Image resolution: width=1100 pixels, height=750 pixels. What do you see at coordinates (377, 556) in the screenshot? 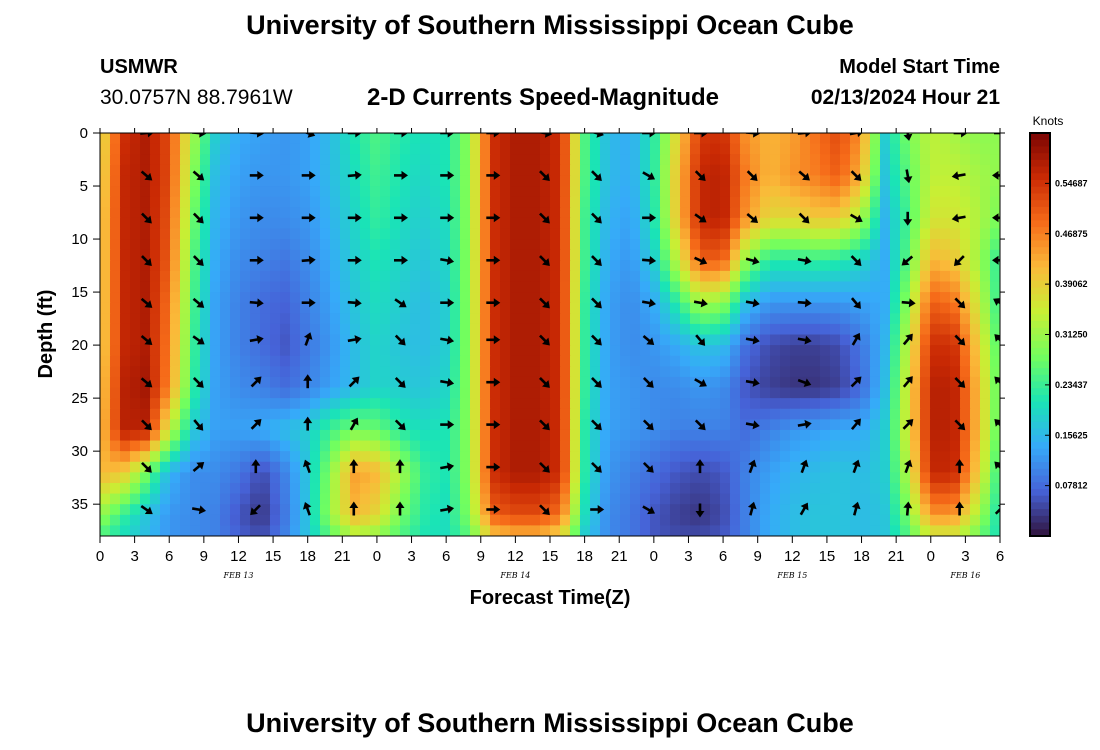
I see `x-tick-label: 0` at bounding box center [377, 556].